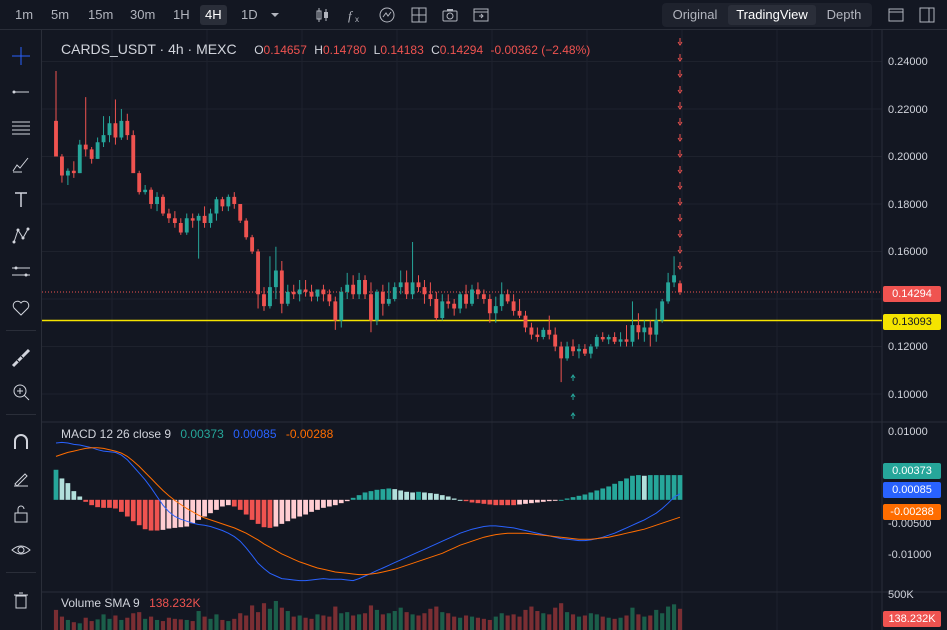  I want to click on tf-1d: 1D, so click(249, 14).